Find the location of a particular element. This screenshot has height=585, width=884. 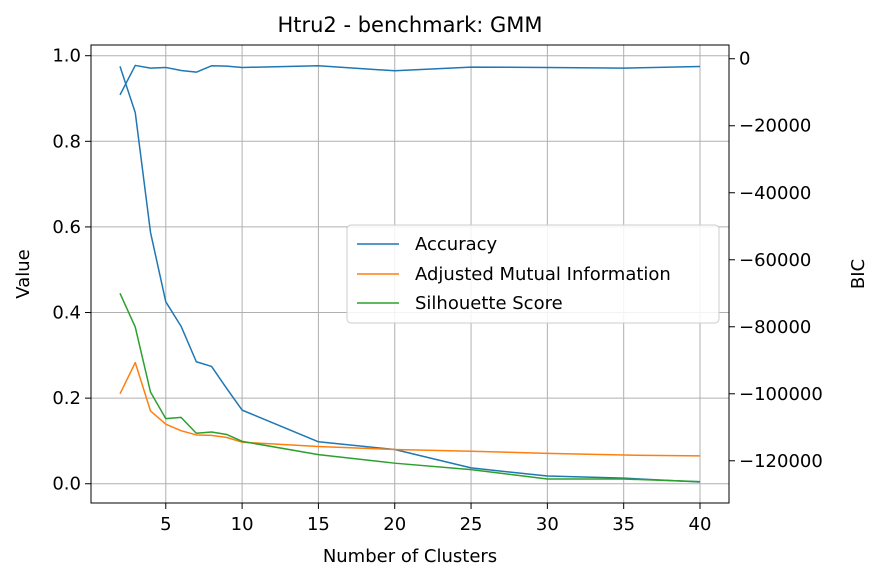

y-right-tick-label: −80000 is located at coordinates (775, 327).